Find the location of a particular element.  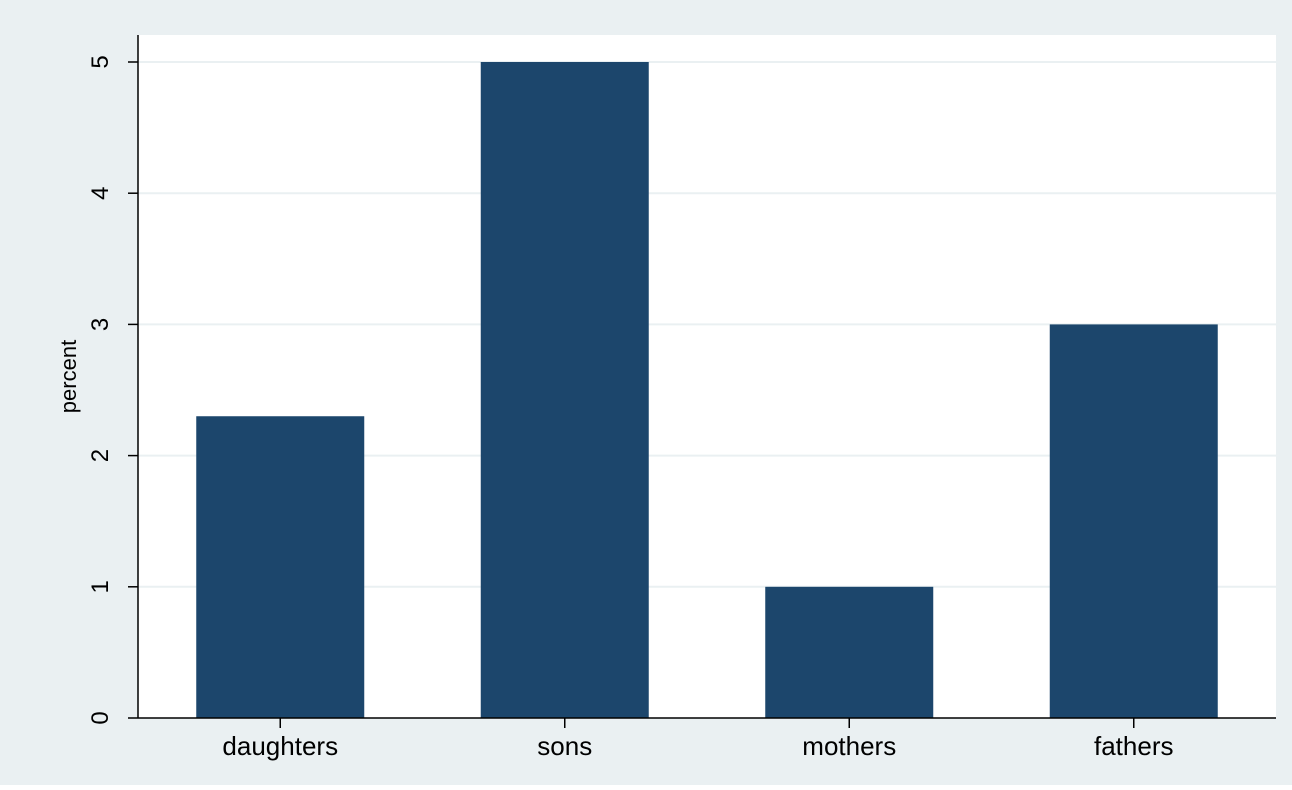

y-tick-label: 1 is located at coordinates (100, 586).